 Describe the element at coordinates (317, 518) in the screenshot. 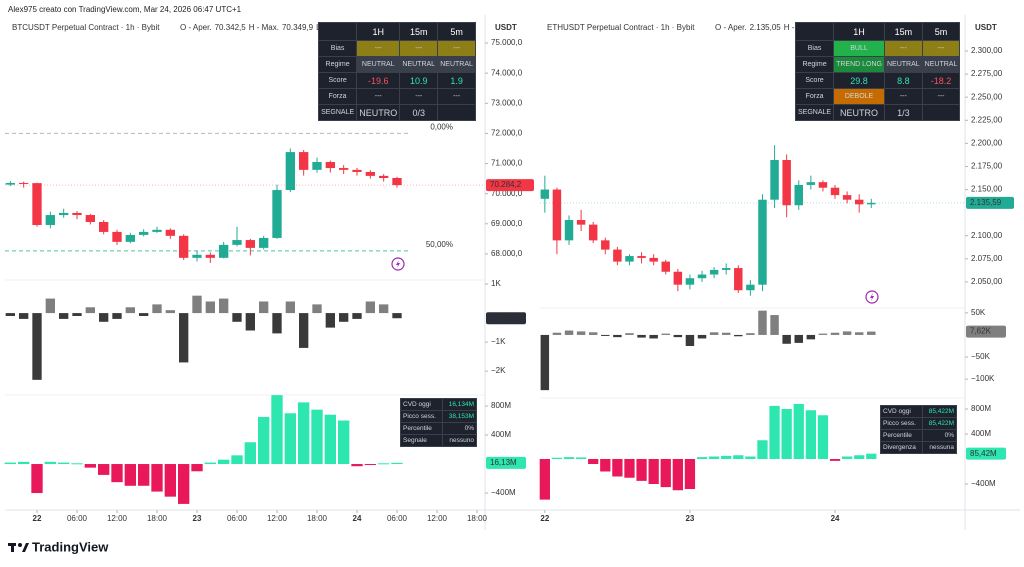

I see `x-tick-label: 18:00` at that location.